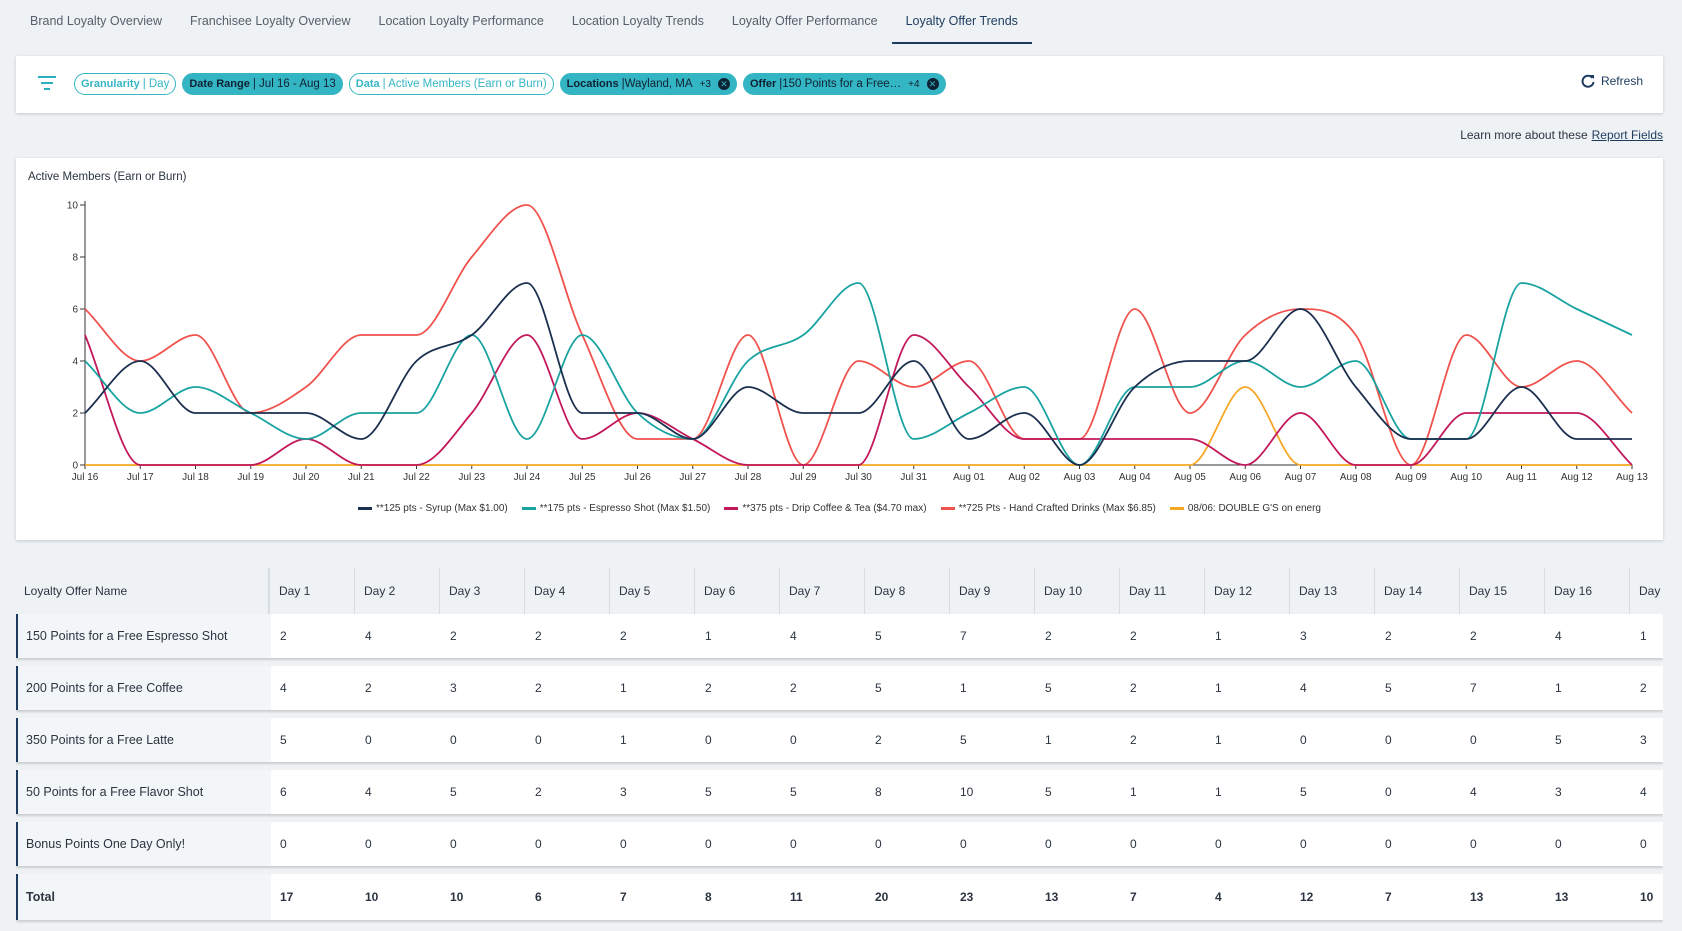 The width and height of the screenshot is (1682, 931). What do you see at coordinates (1076, 591) in the screenshot?
I see `header-cell: Day 10` at bounding box center [1076, 591].